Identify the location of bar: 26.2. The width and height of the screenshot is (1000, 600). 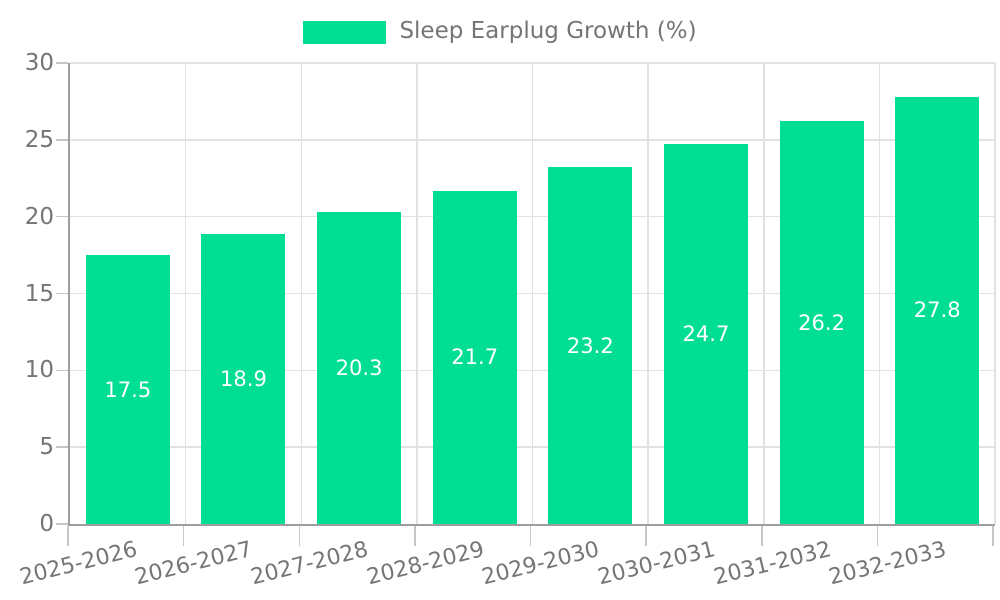
(821, 322).